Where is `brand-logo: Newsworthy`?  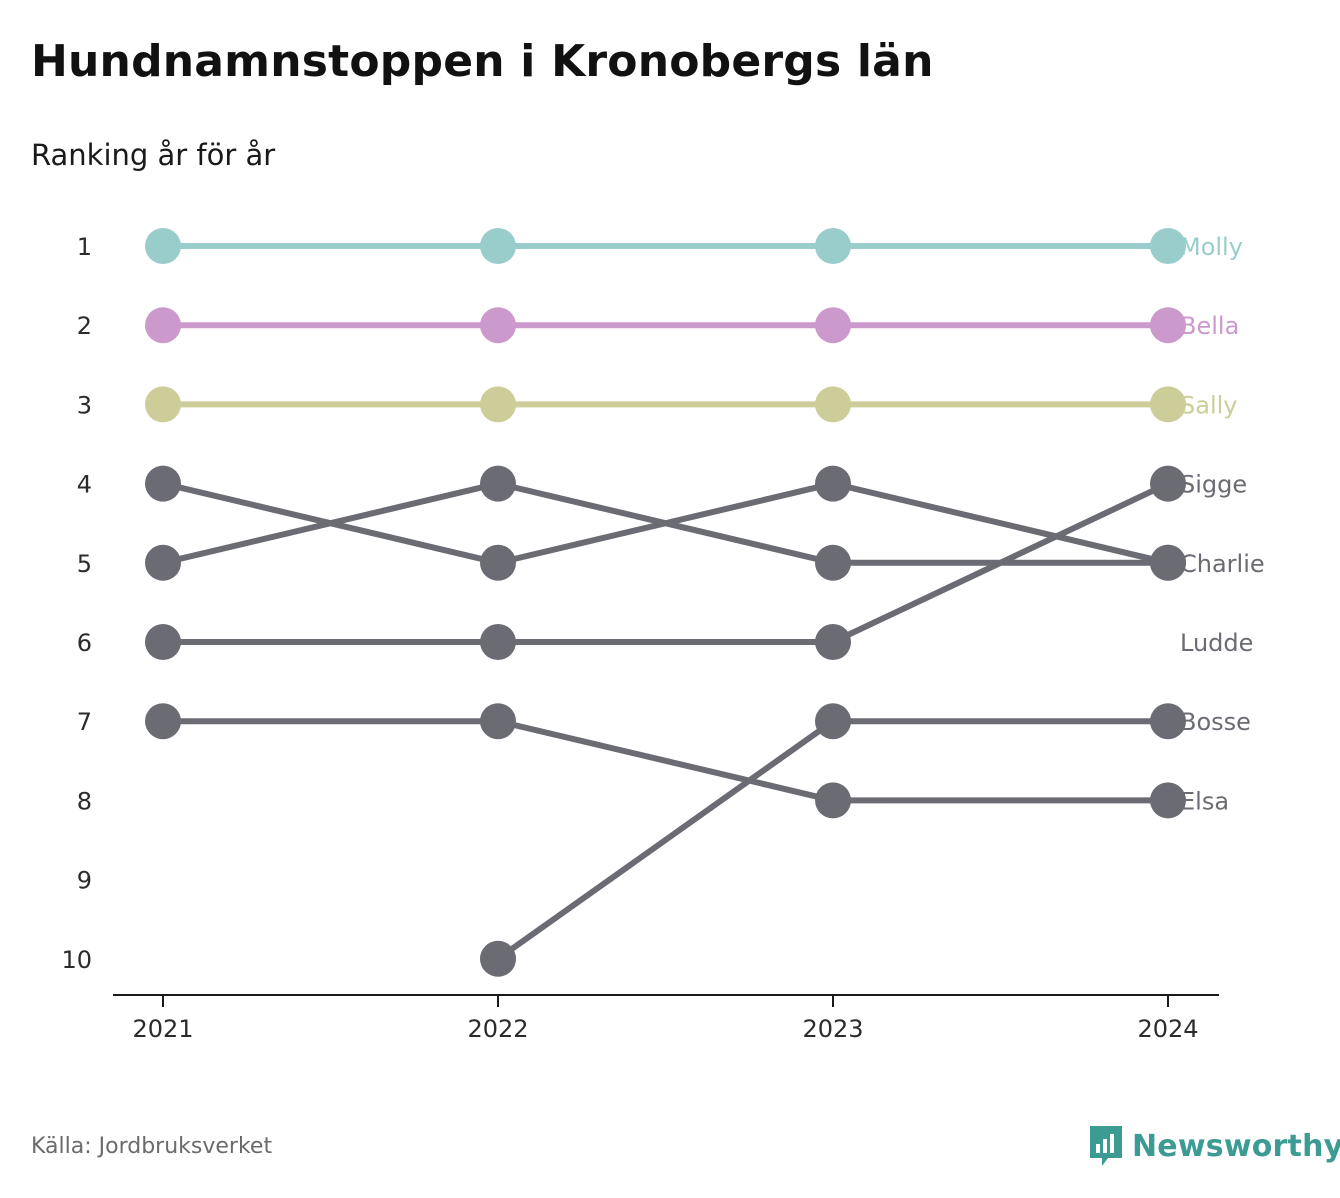 brand-logo: Newsworthy is located at coordinates (1214, 1146).